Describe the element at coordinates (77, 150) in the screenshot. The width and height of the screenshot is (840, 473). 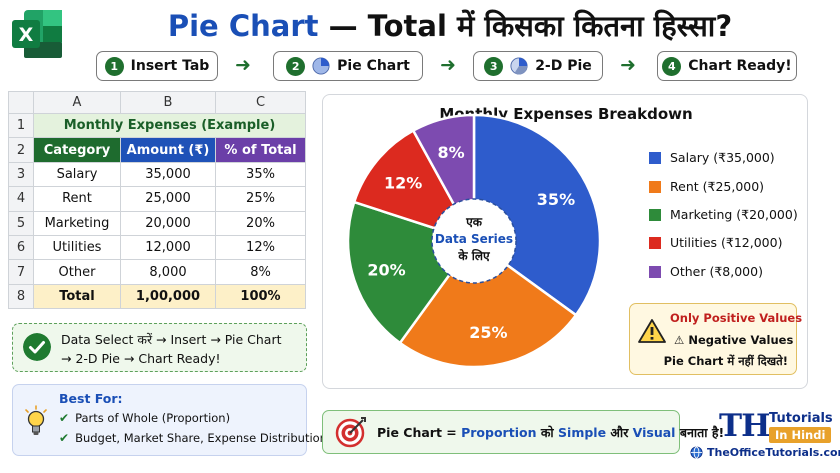
I see `header-cell: Category` at that location.